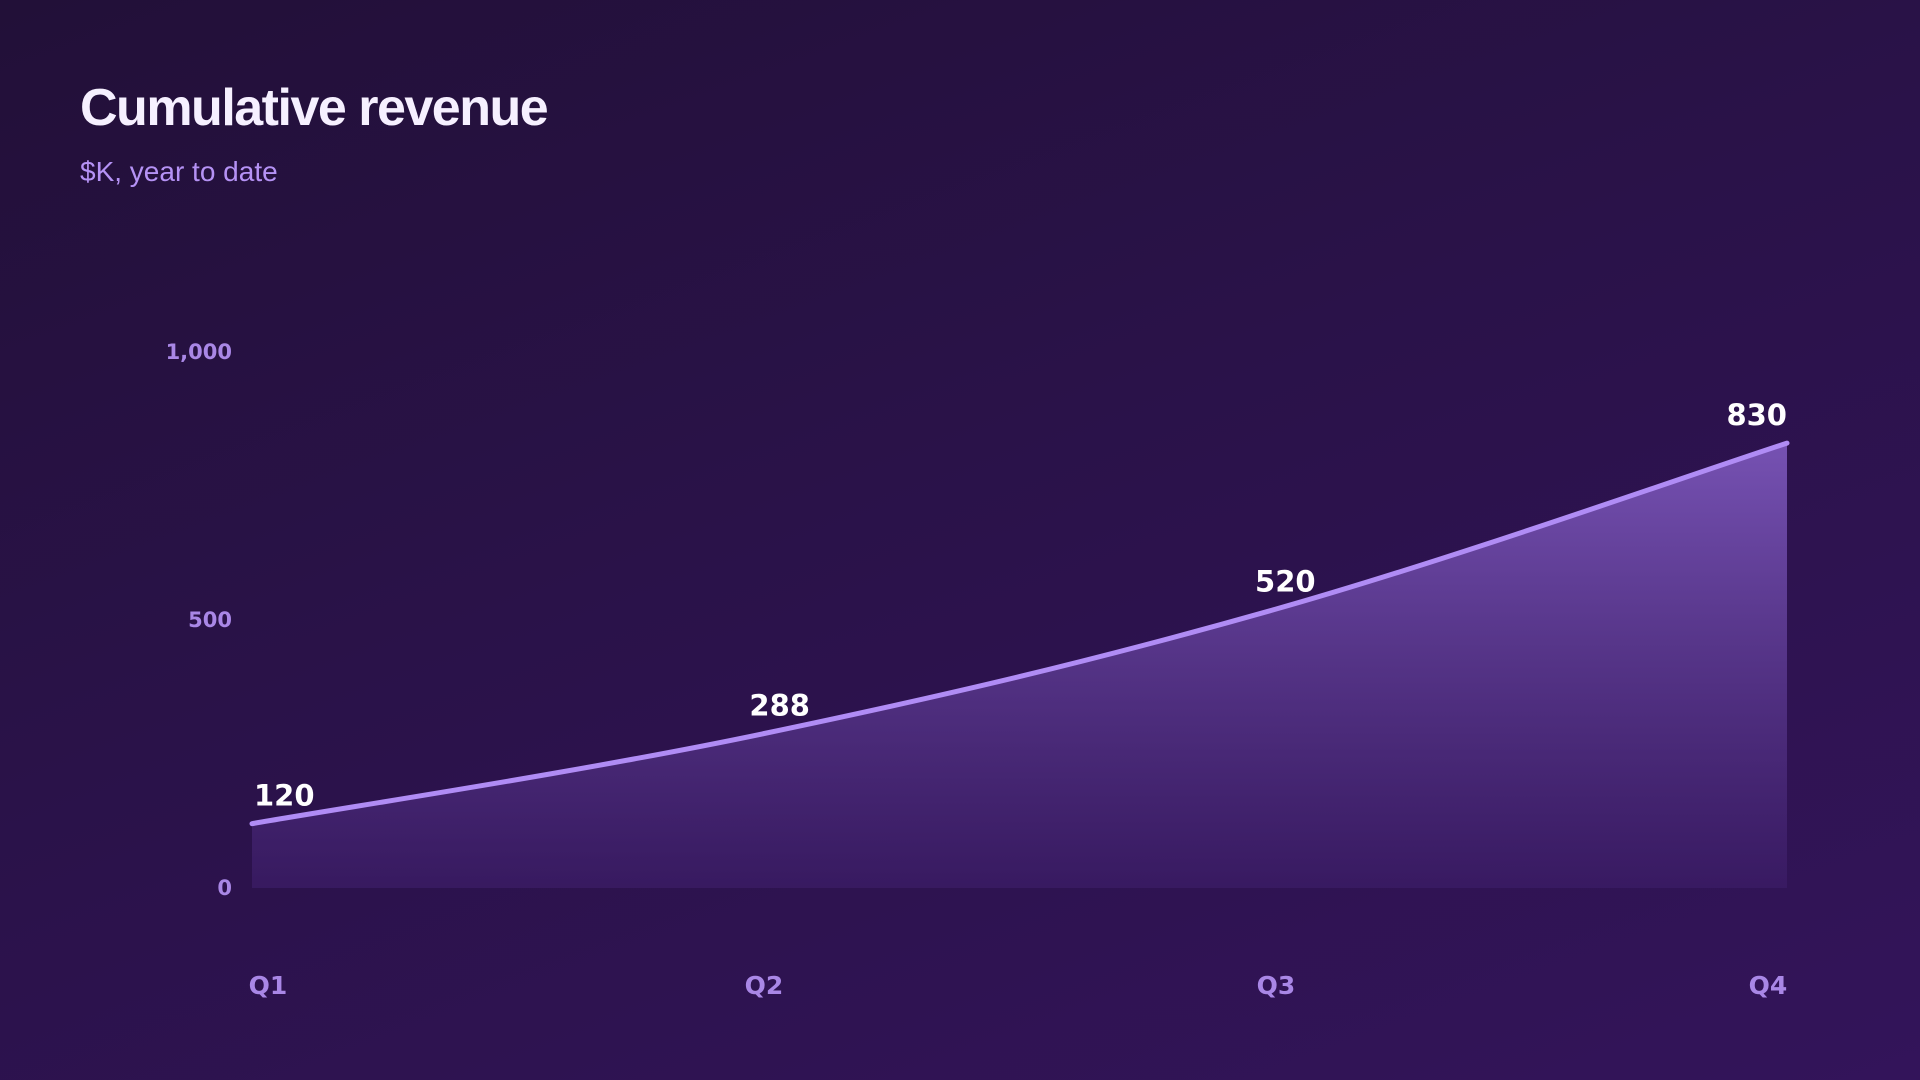  What do you see at coordinates (199, 352) in the screenshot?
I see `y-tick-label: 1,000` at bounding box center [199, 352].